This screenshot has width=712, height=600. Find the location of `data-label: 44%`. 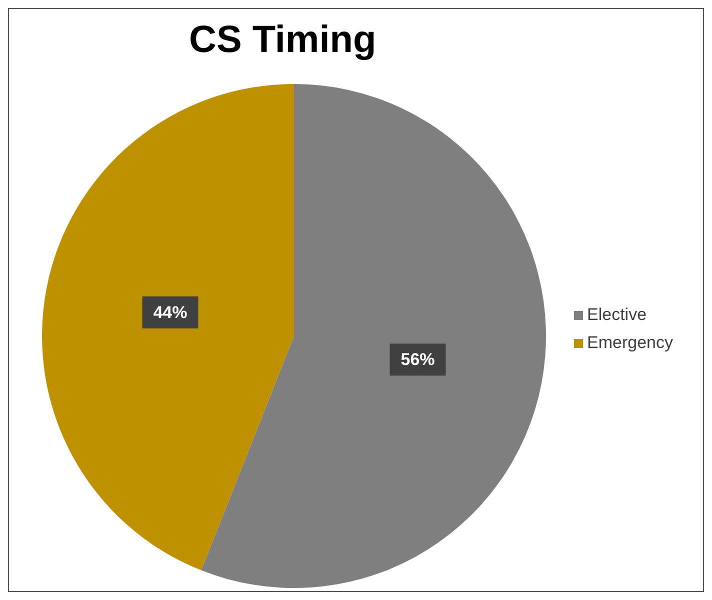

data-label: 44% is located at coordinates (170, 312).